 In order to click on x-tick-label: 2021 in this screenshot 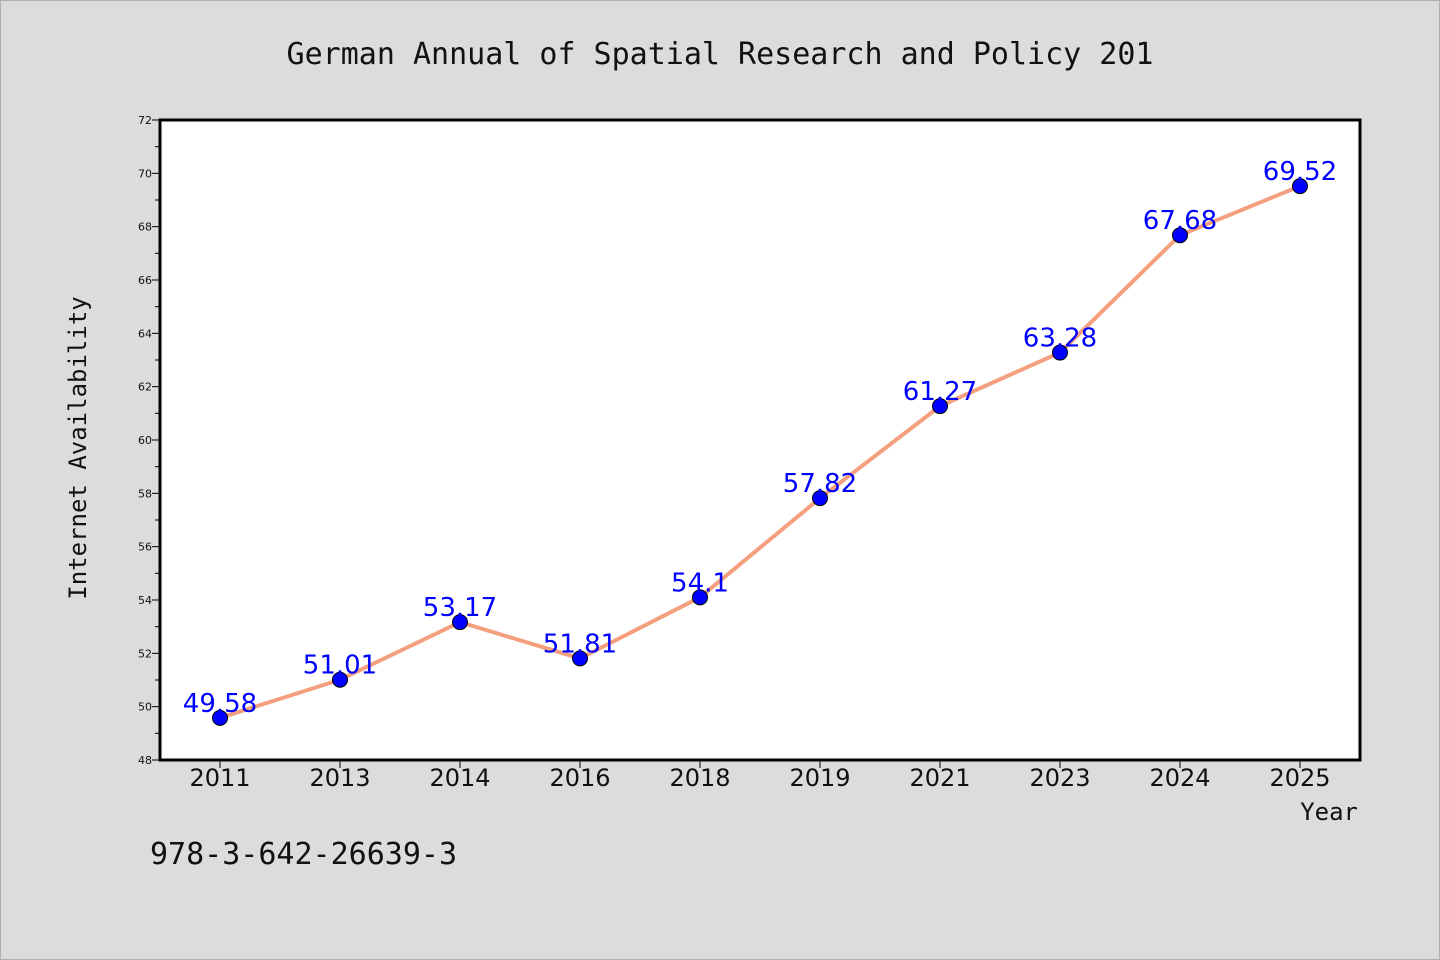, I will do `click(939, 778)`.